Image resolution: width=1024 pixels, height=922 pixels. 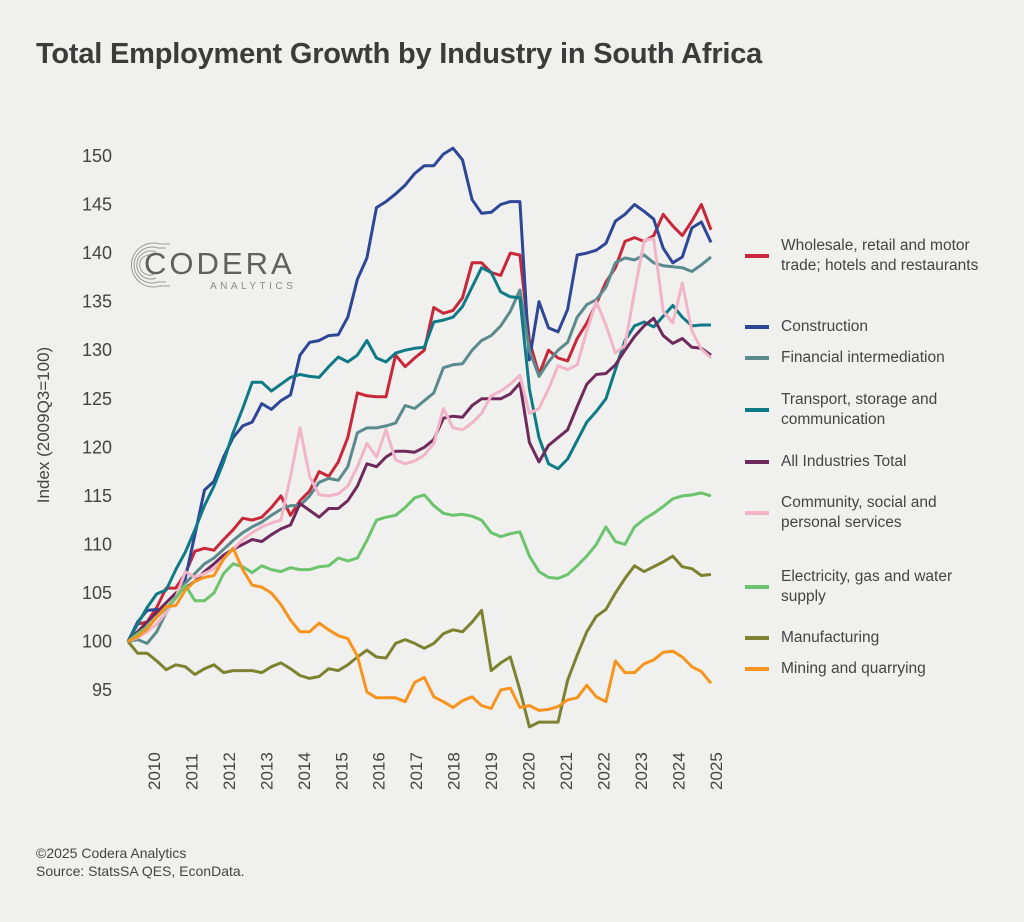 What do you see at coordinates (229, 771) in the screenshot?
I see `x-tick-label: 2012` at bounding box center [229, 771].